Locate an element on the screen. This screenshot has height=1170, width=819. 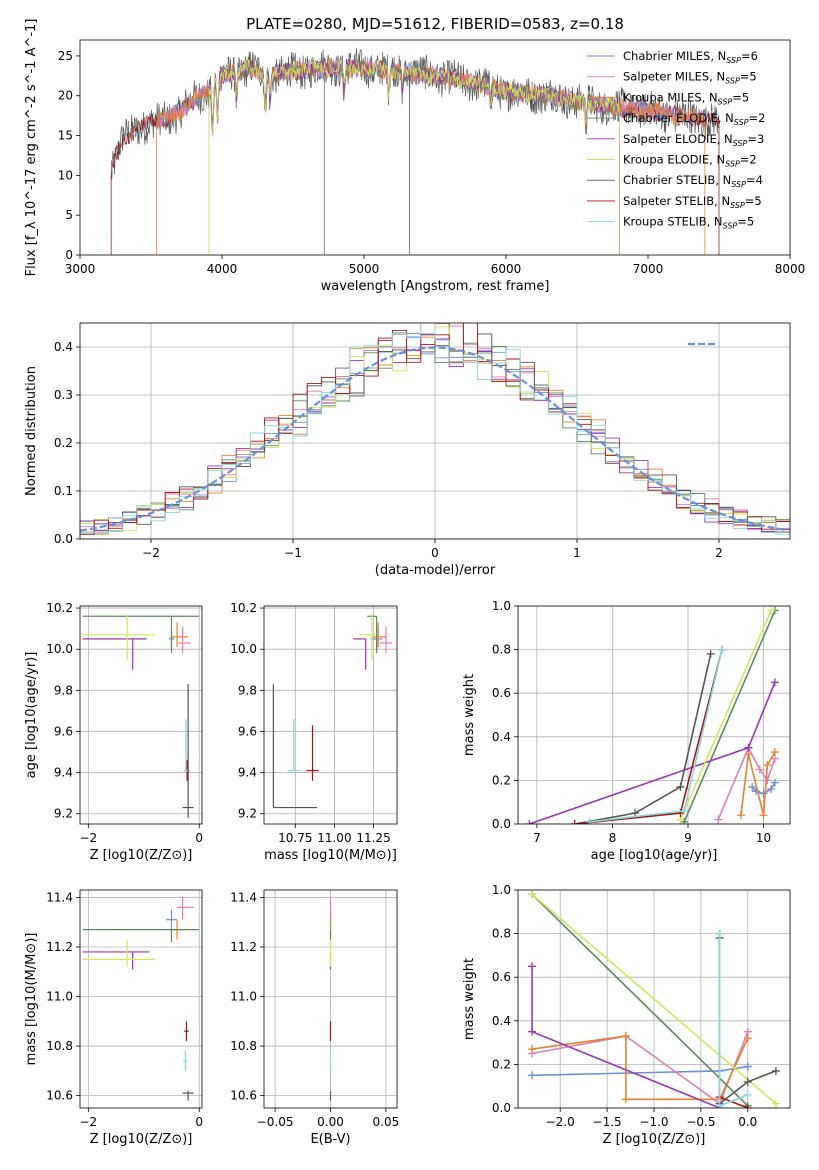
y-tick-label: 0.0 is located at coordinates (63, 539).